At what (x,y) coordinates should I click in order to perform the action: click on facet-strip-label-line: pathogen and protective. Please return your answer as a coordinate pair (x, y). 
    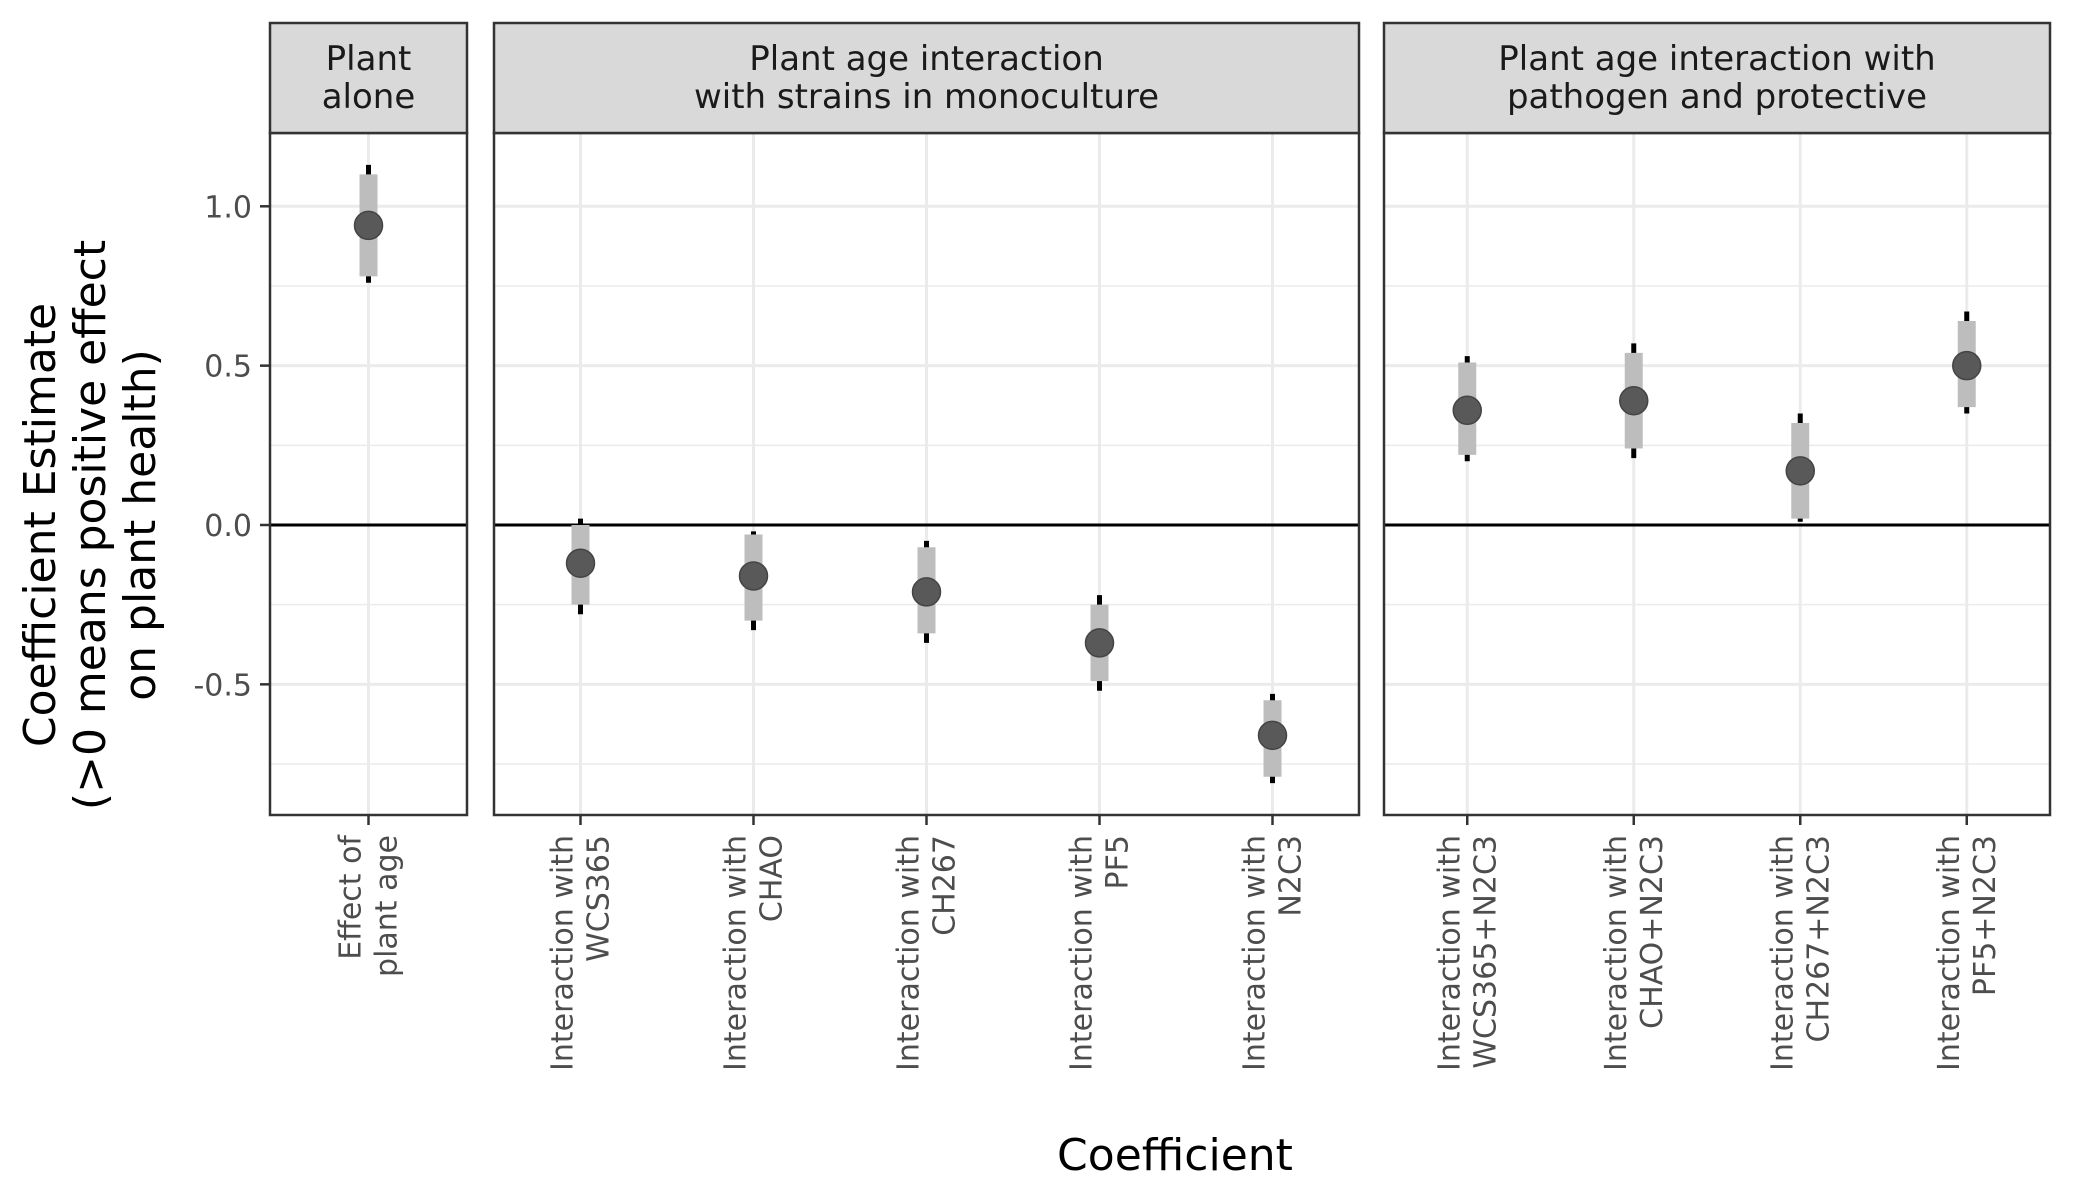
    Looking at the image, I should click on (1717, 97).